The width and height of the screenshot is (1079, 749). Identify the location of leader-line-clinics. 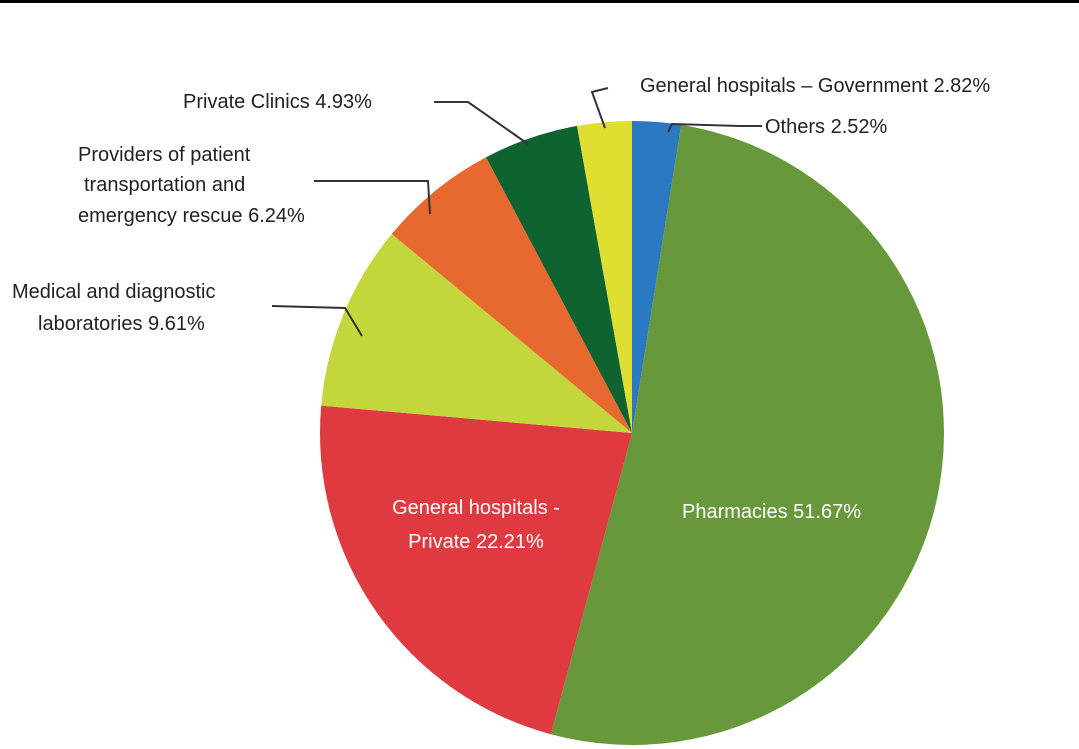
(481, 123).